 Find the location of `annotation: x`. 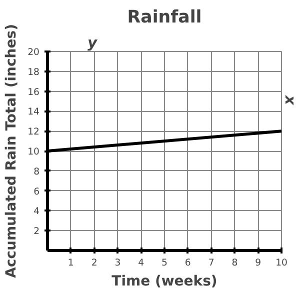

annotation: x is located at coordinates (290, 100).